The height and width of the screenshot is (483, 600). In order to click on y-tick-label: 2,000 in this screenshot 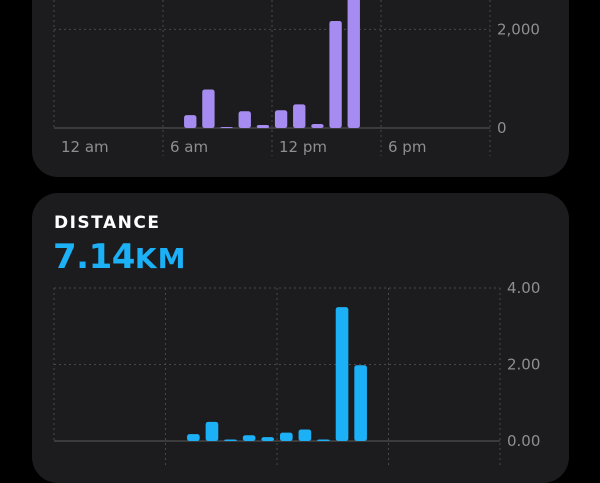, I will do `click(518, 29)`.